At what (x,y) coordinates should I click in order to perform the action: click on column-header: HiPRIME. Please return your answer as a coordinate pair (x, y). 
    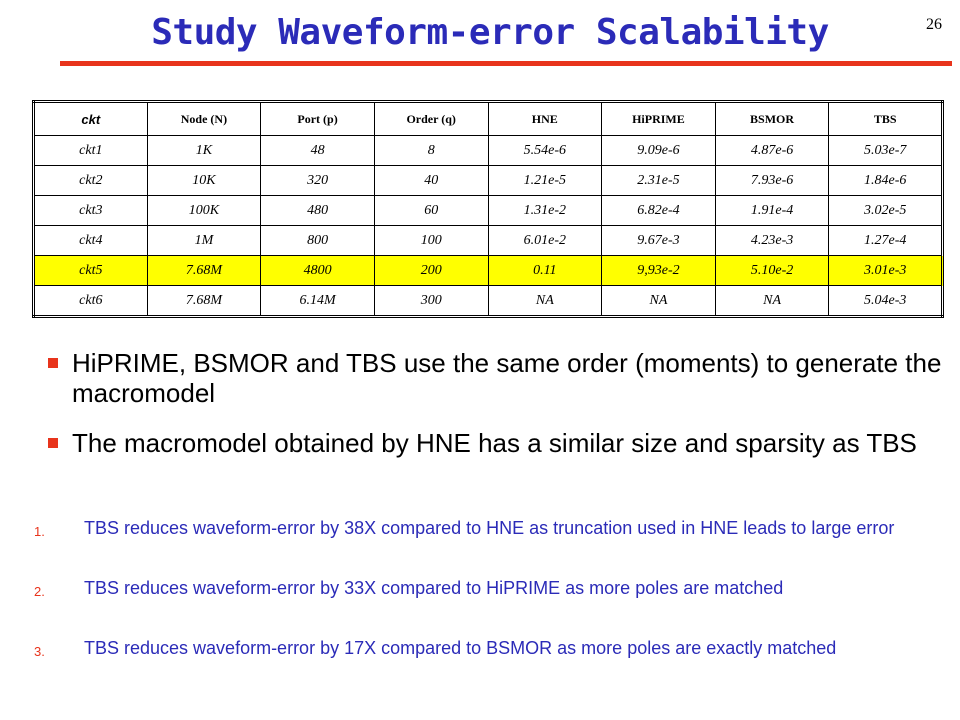
    Looking at the image, I should click on (658, 118).